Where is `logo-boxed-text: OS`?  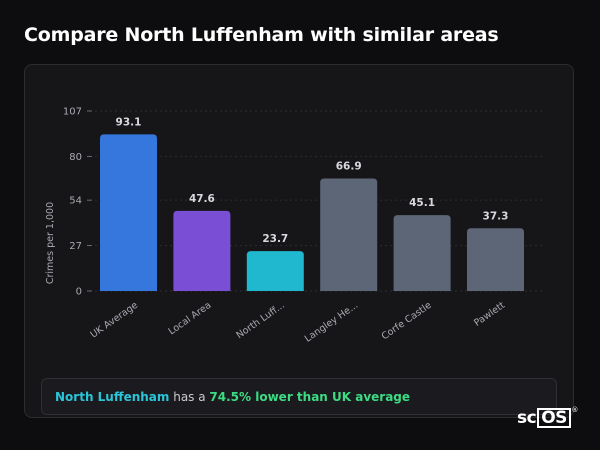
logo-boxed-text: OS is located at coordinates (554, 418).